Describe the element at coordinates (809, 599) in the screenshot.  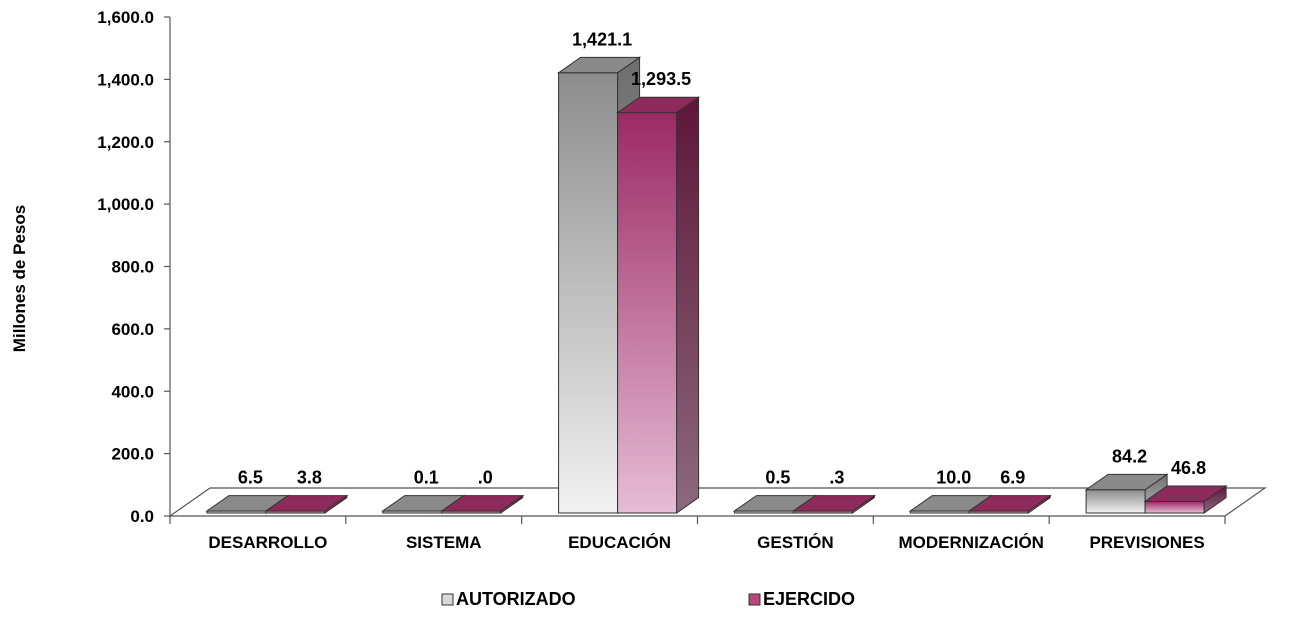
I see `legend-label-ejercido: EJERCIDO` at that location.